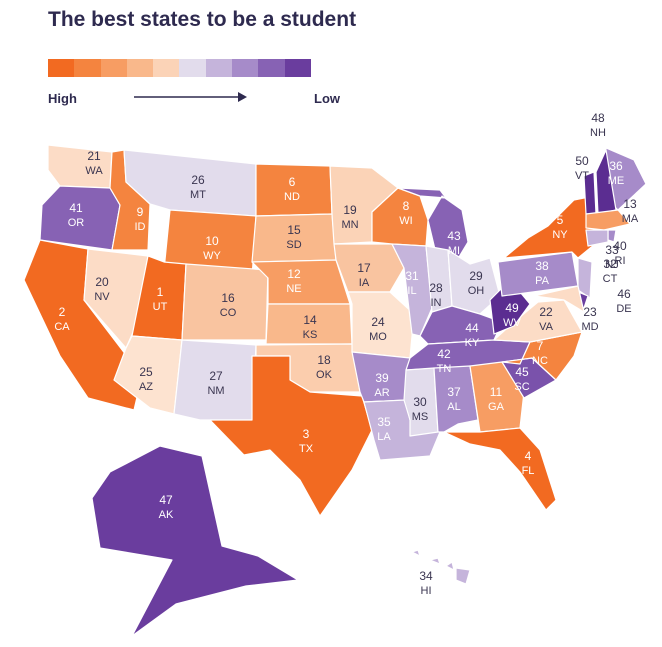  I want to click on state-nj, so click(585, 278).